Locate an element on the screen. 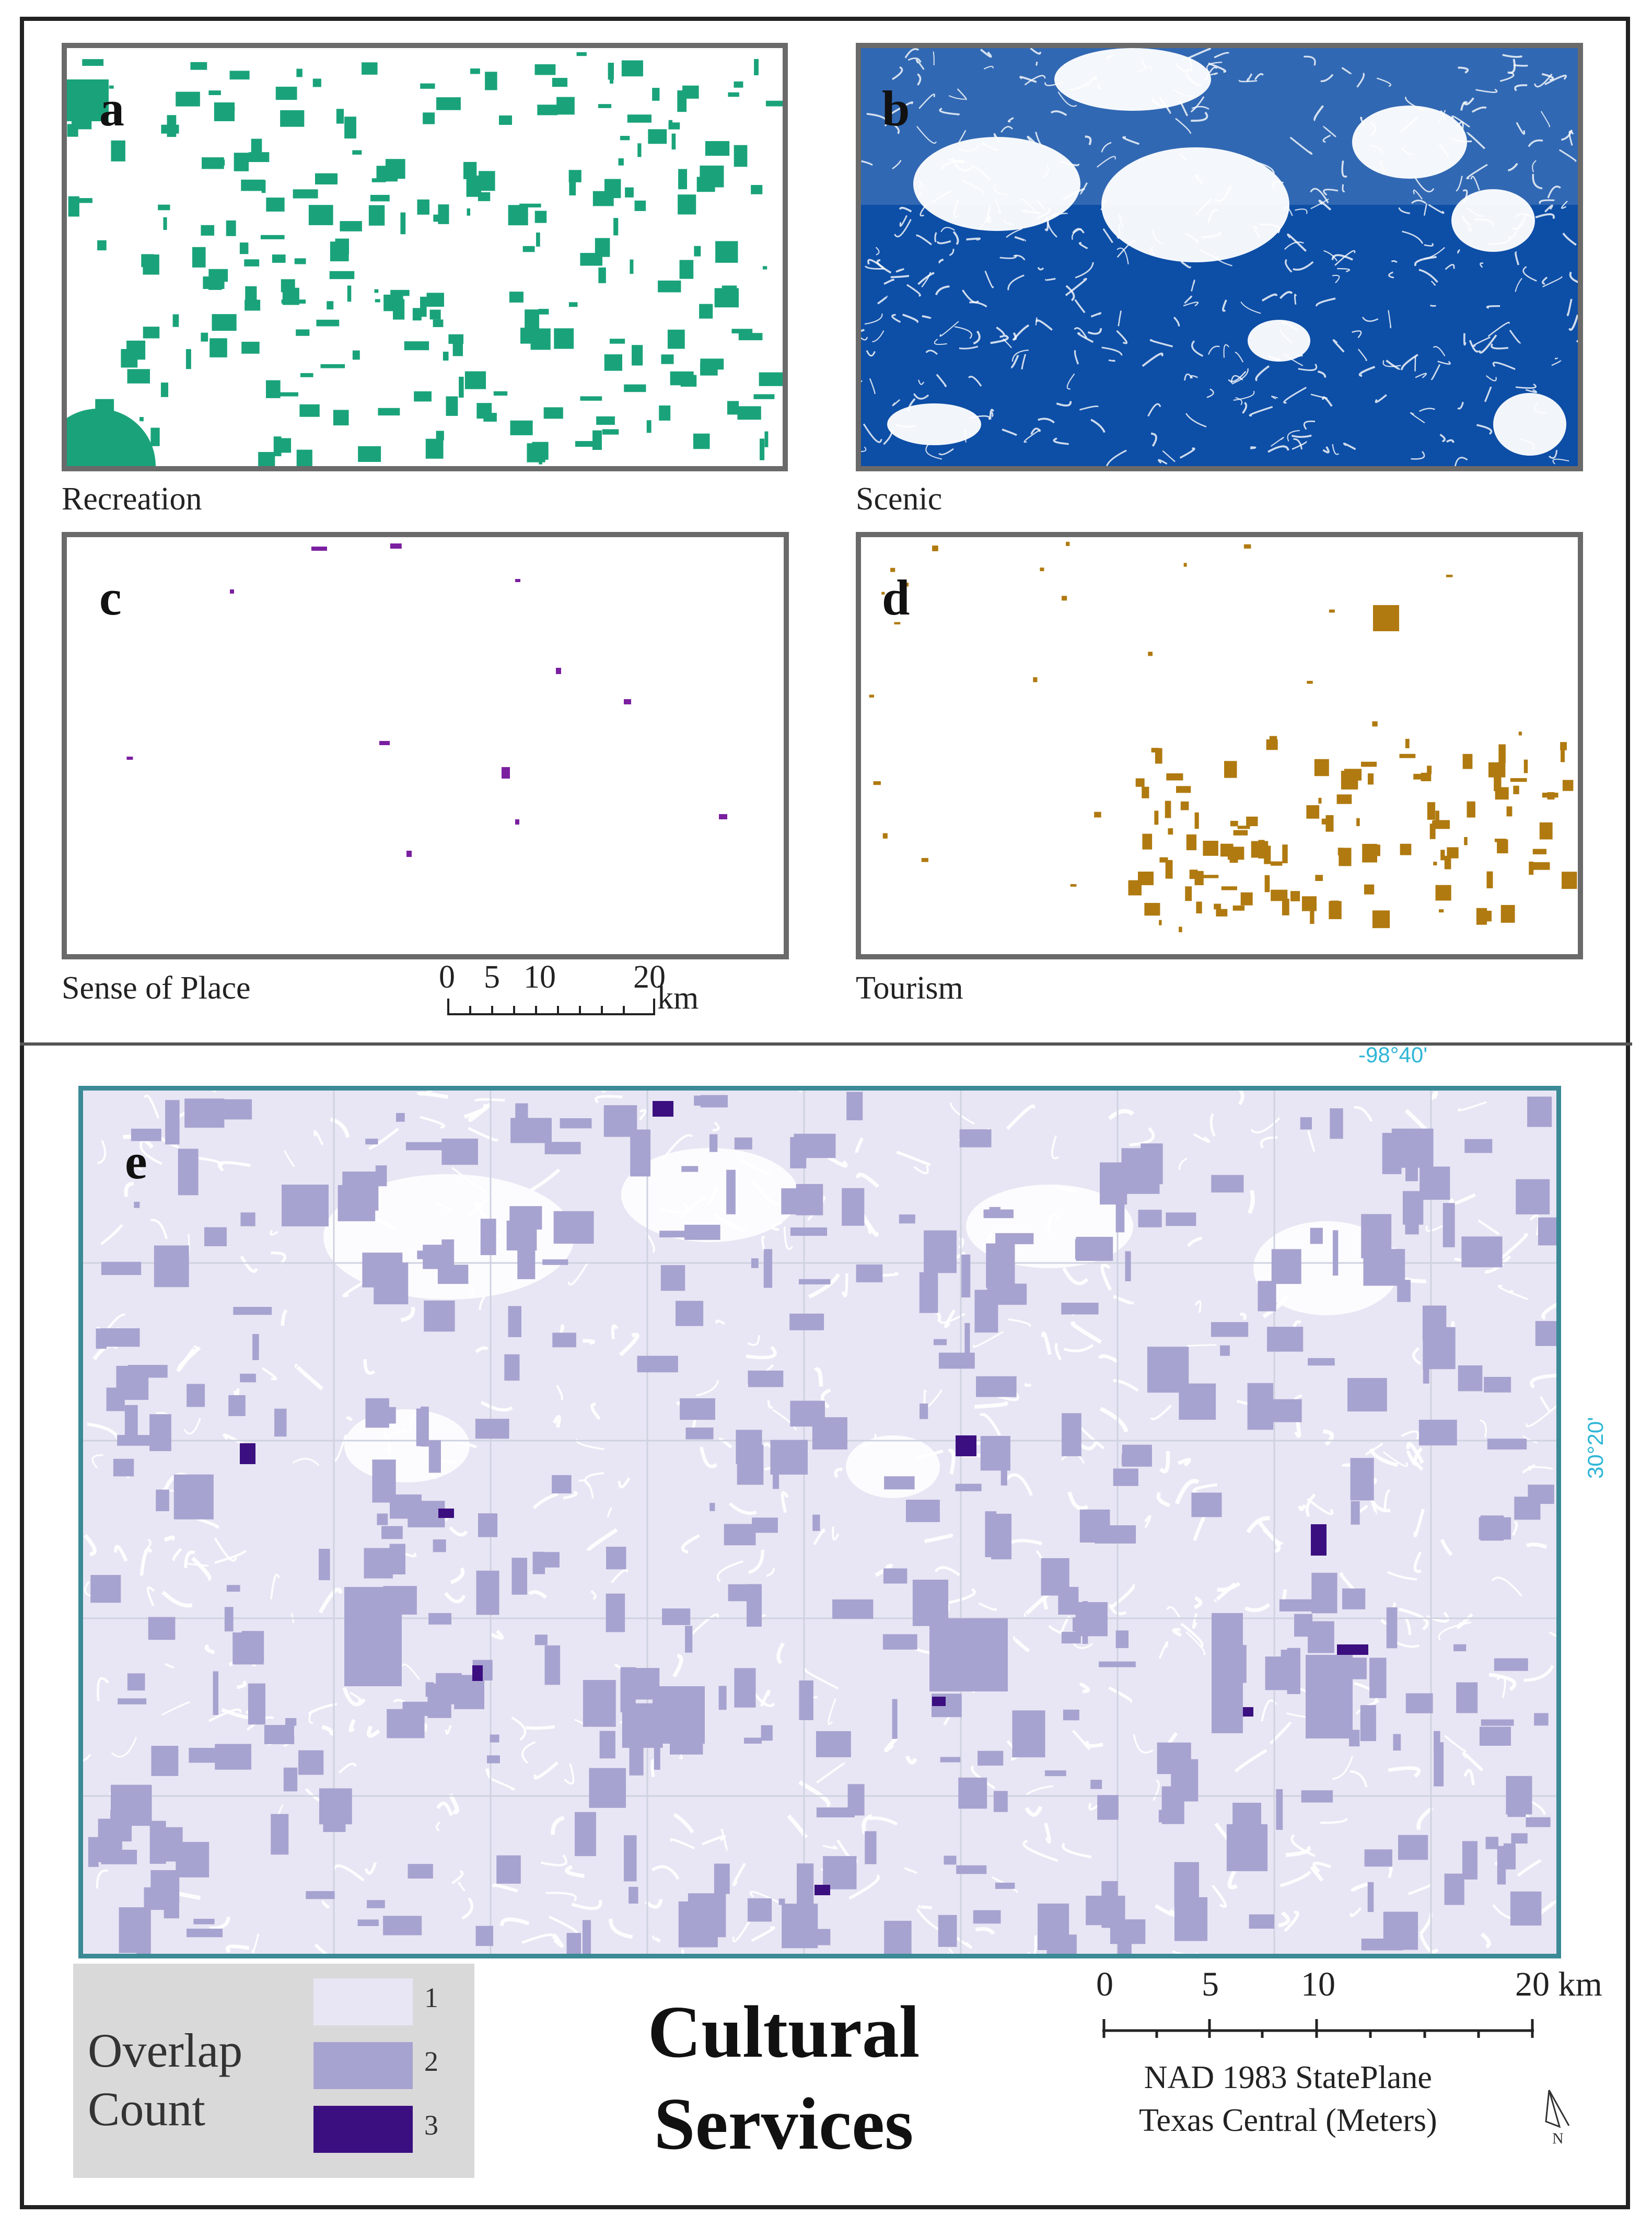 The height and width of the screenshot is (2226, 1652). scale-tick-label: 20 km is located at coordinates (1559, 1984).